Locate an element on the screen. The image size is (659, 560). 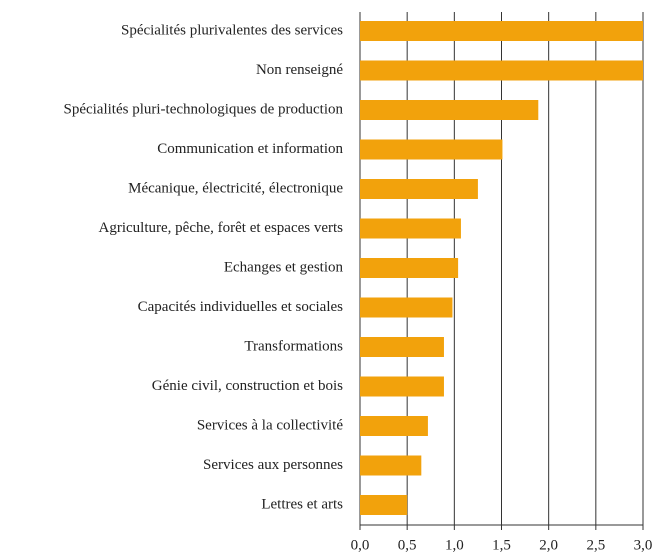
x-tick-label: 2,0 is located at coordinates (548, 545).